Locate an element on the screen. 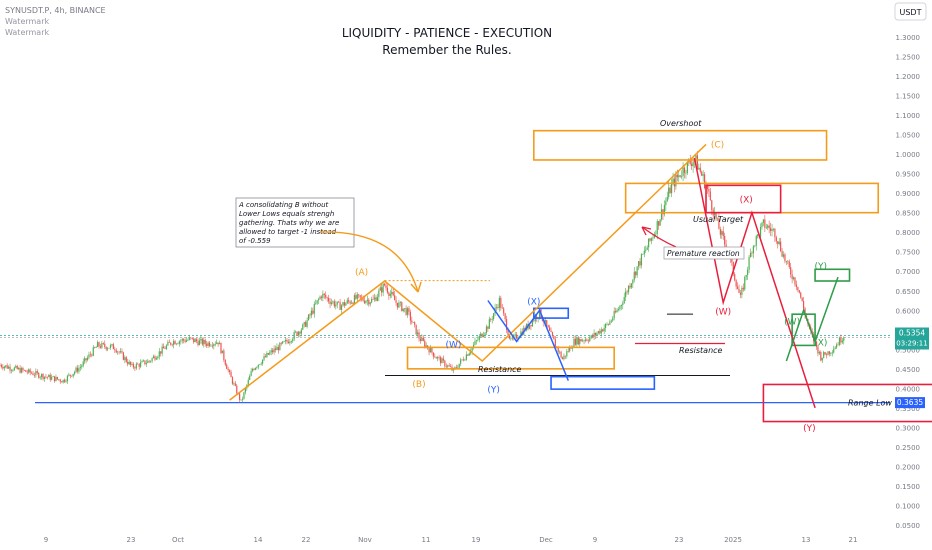 The width and height of the screenshot is (932, 550). y-tick-label: 0.7500 is located at coordinates (908, 253).